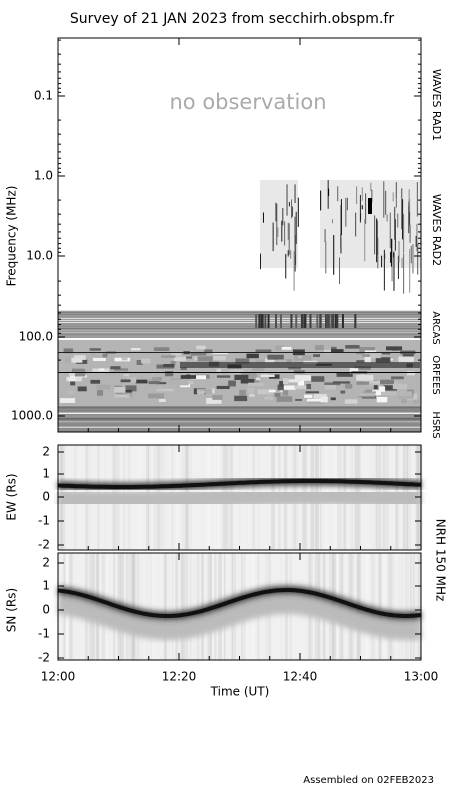 This screenshot has height=800, width=450. I want to click on x-tick-label: 13:00, so click(421, 677).